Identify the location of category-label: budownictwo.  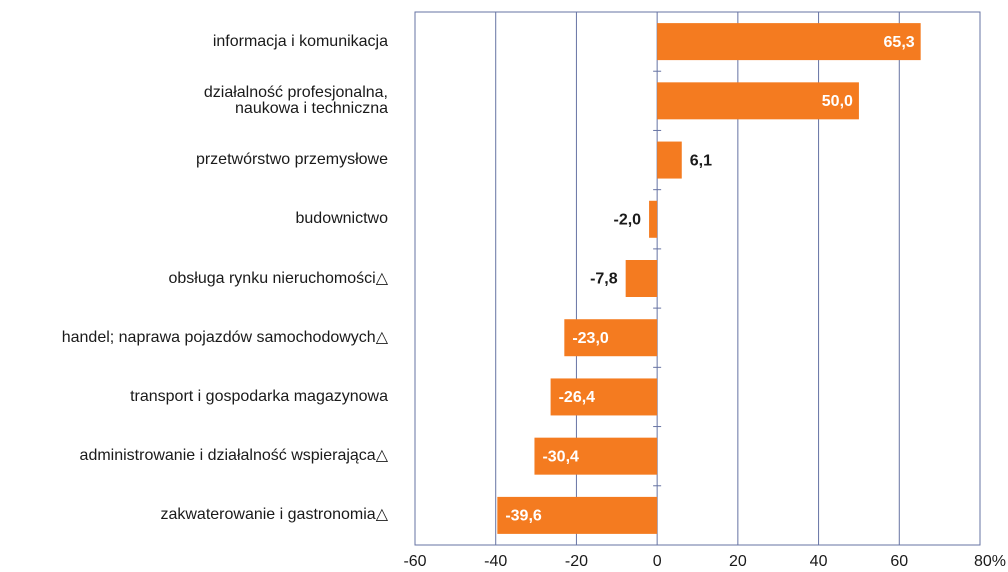
(342, 219).